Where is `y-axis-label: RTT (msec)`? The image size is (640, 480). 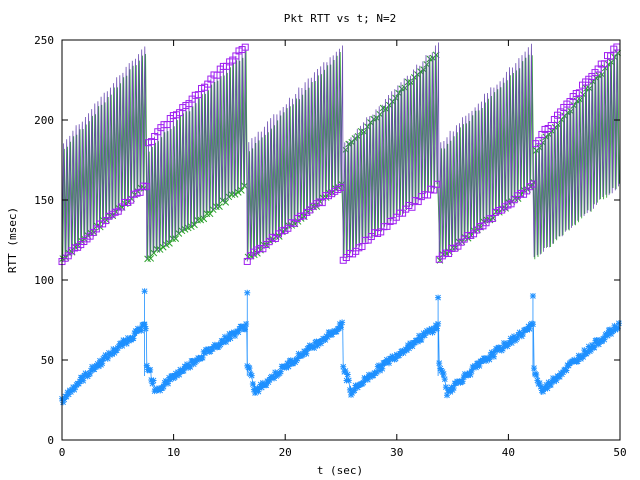
y-axis-label: RTT (msec) is located at coordinates (12, 240).